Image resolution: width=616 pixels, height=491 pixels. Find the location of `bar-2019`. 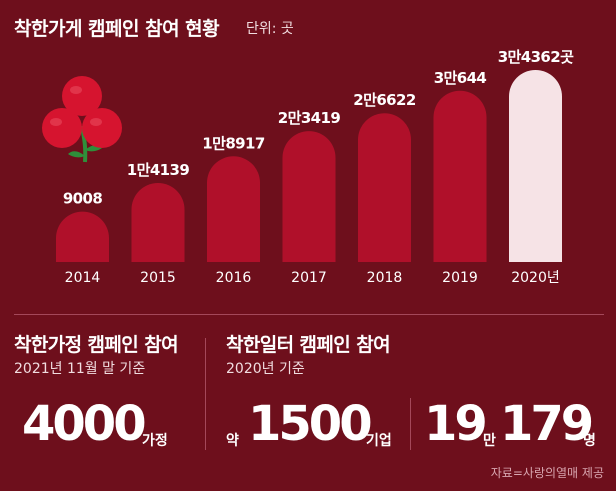

bar-2019 is located at coordinates (460, 176).